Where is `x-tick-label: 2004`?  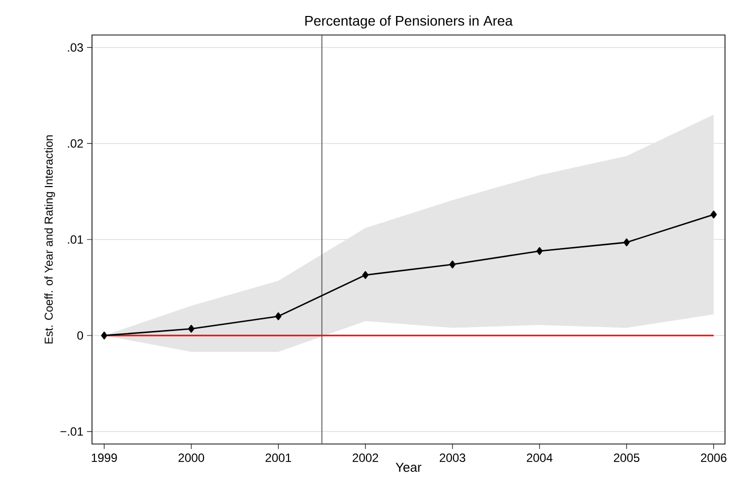 x-tick-label: 2004 is located at coordinates (539, 458).